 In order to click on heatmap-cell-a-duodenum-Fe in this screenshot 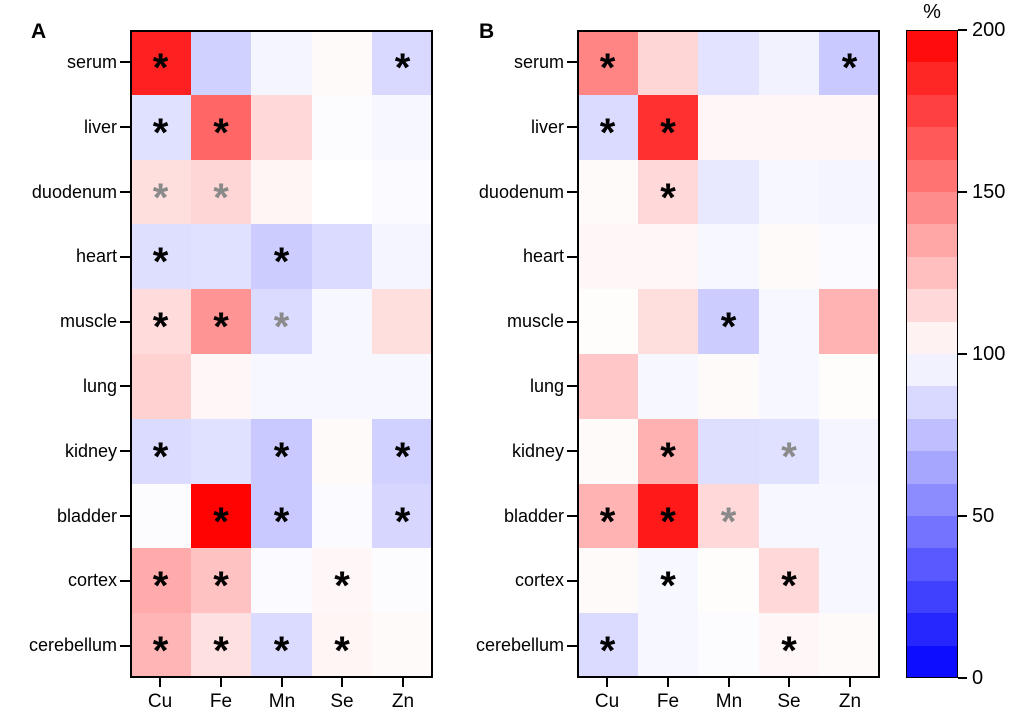, I will do `click(221, 192)`.